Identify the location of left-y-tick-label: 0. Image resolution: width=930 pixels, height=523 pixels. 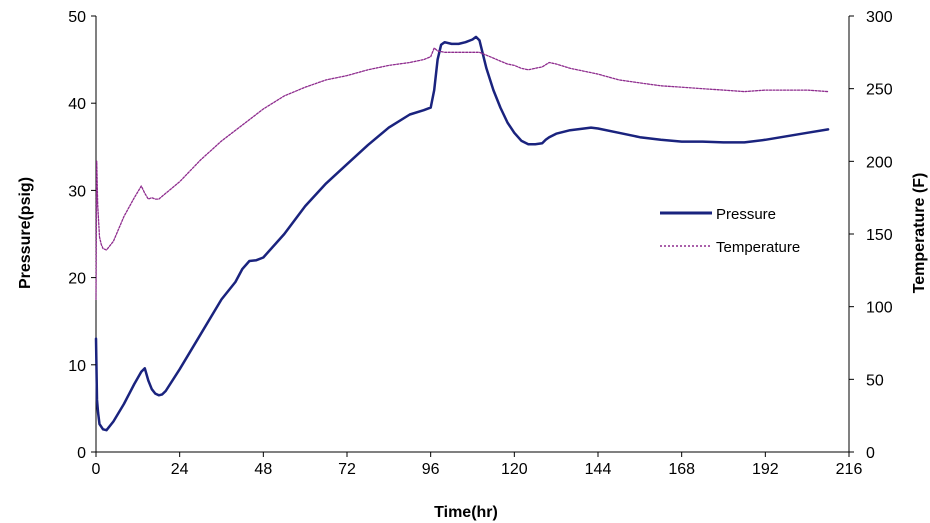
(81, 453).